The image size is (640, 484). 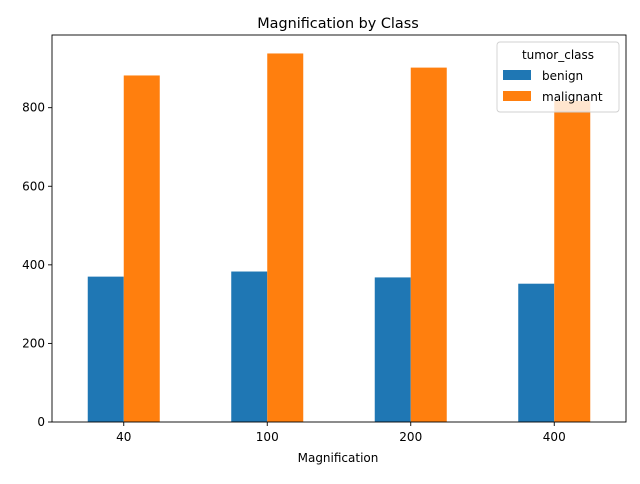 What do you see at coordinates (33, 343) in the screenshot?
I see `y-tick-label: 200` at bounding box center [33, 343].